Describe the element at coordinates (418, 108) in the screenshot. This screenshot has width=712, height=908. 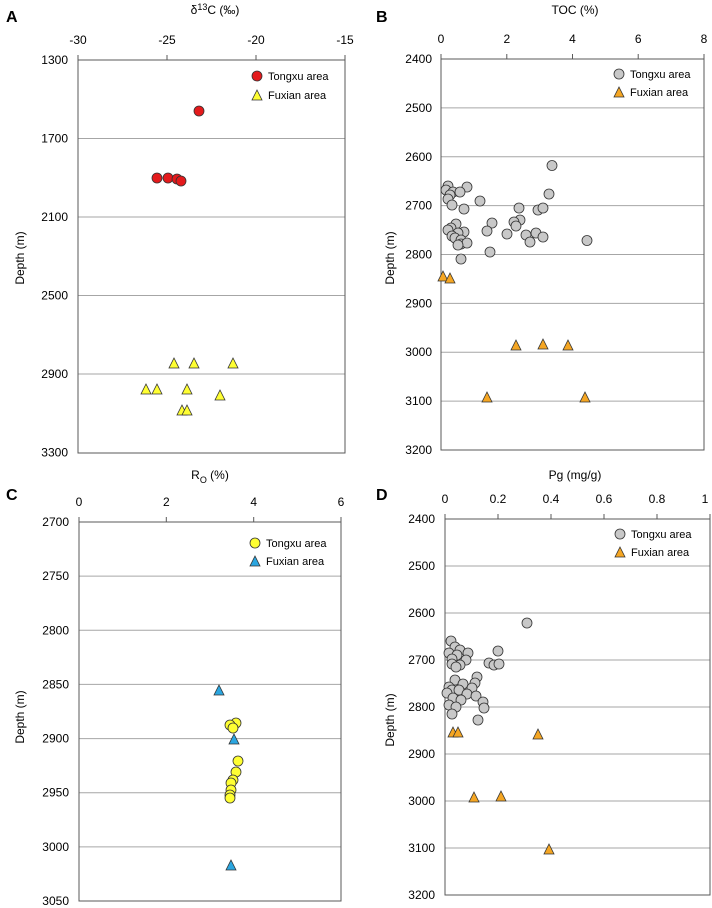
I see `panel-b-ytick-label: 2500` at that location.